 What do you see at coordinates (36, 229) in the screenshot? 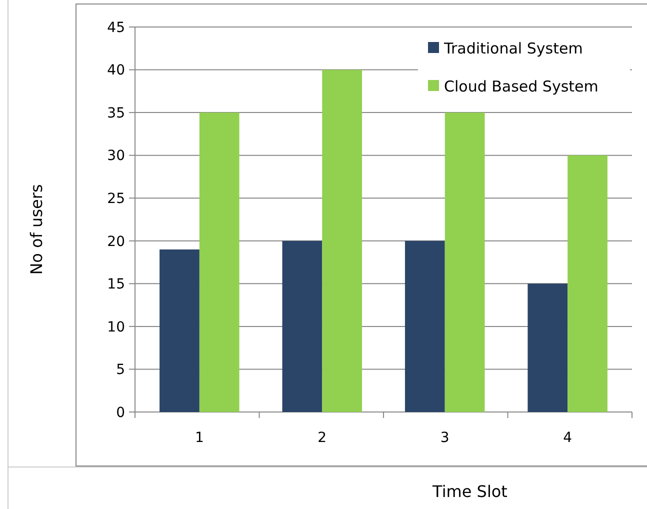
I see `y-axis-title: No of users` at bounding box center [36, 229].